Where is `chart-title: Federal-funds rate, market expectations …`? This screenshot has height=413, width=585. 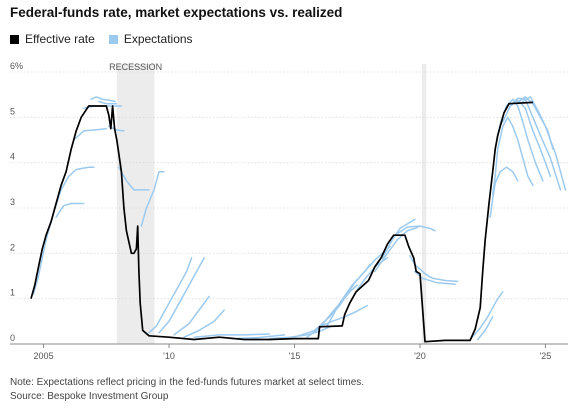 chart-title: Federal-funds rate, market expectations … is located at coordinates (176, 12).